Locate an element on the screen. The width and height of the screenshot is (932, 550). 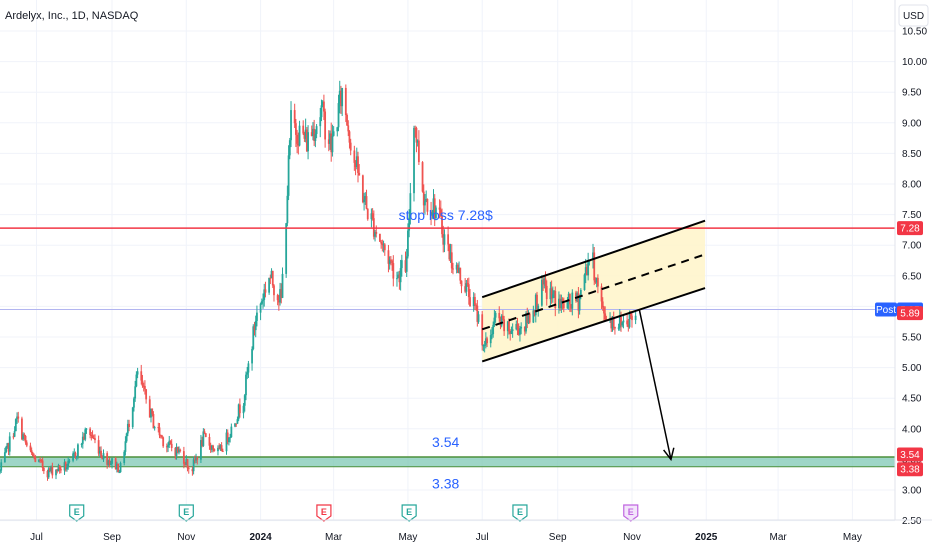
currency-button-label: USD is located at coordinates (913, 16).